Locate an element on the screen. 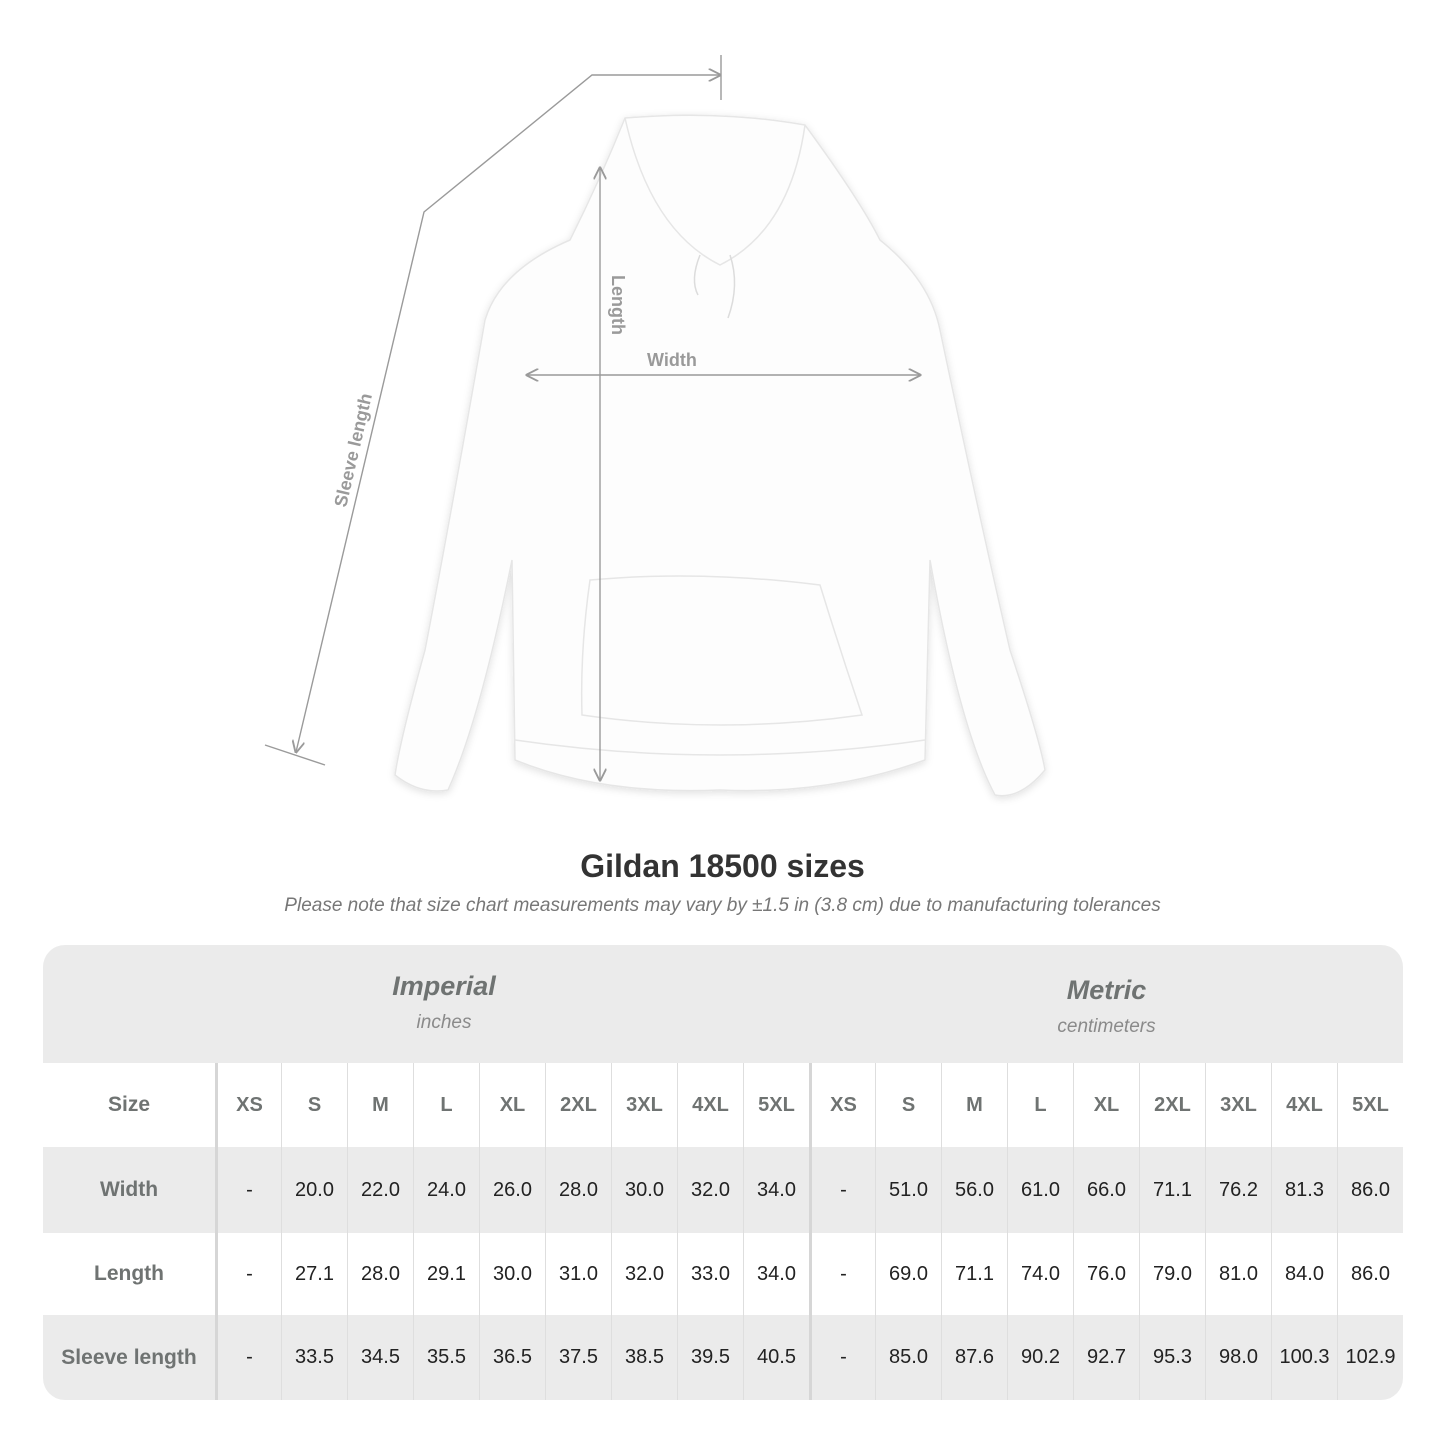  metric-cell: 102.9 is located at coordinates (1370, 1357).